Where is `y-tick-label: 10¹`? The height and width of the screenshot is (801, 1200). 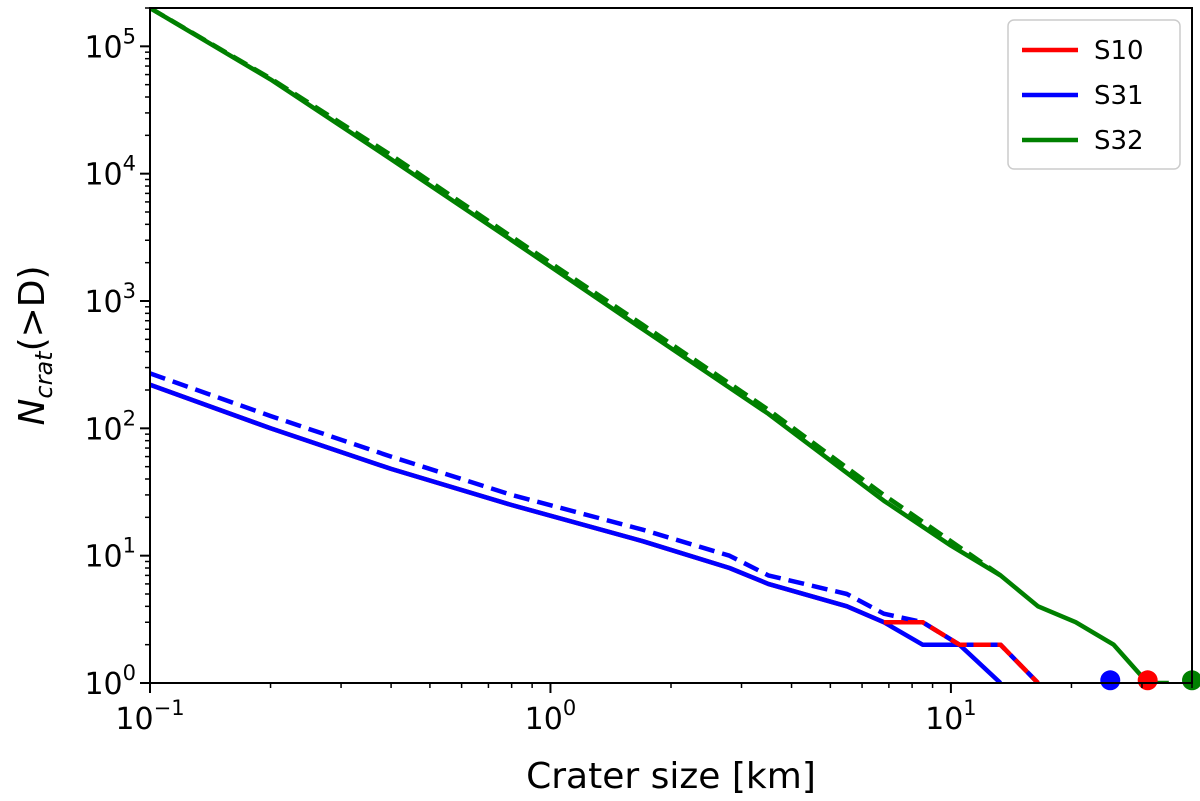 y-tick-label: 10¹ is located at coordinates (110, 554).